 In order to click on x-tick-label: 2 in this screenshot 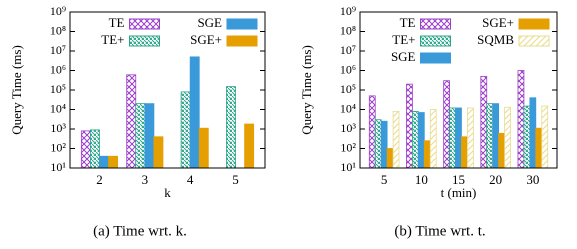, I will do `click(99, 179)`.